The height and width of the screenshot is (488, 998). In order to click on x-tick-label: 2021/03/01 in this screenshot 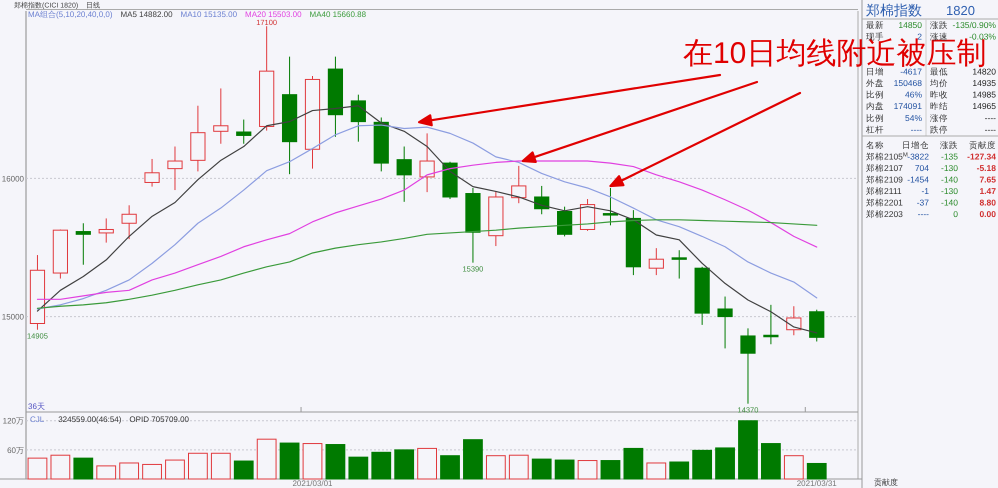, I will do `click(313, 483)`.